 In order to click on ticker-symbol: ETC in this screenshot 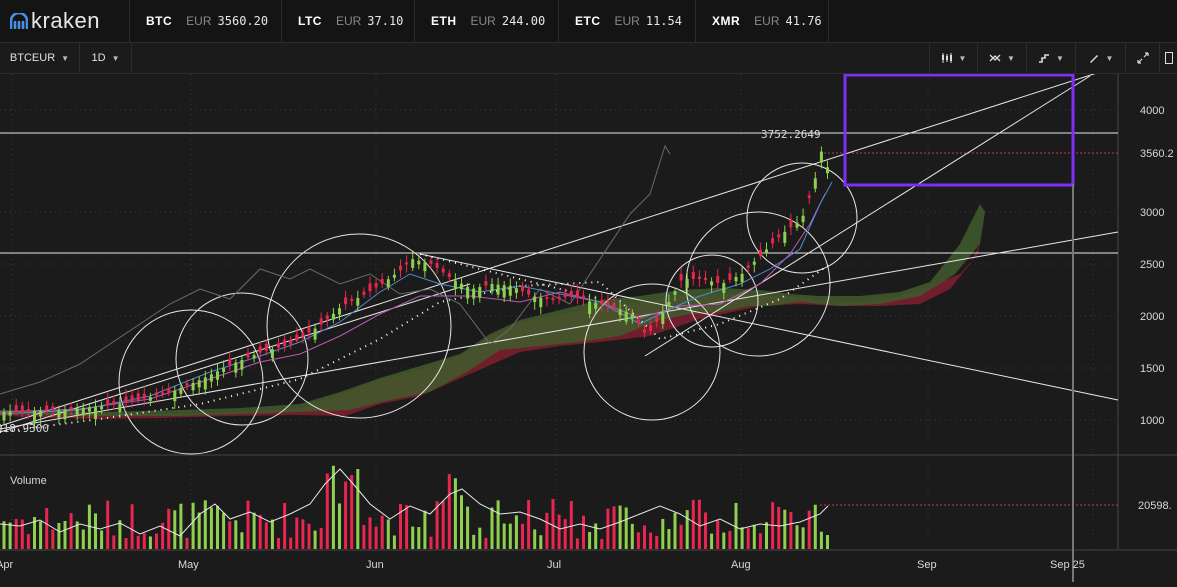, I will do `click(588, 21)`.